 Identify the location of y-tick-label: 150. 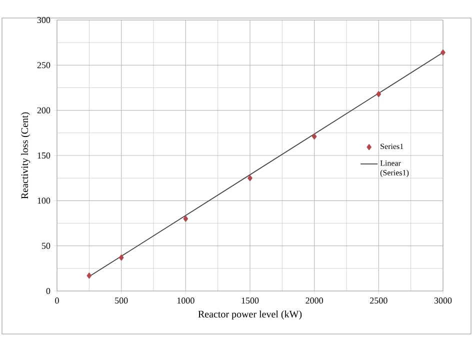
(44, 155).